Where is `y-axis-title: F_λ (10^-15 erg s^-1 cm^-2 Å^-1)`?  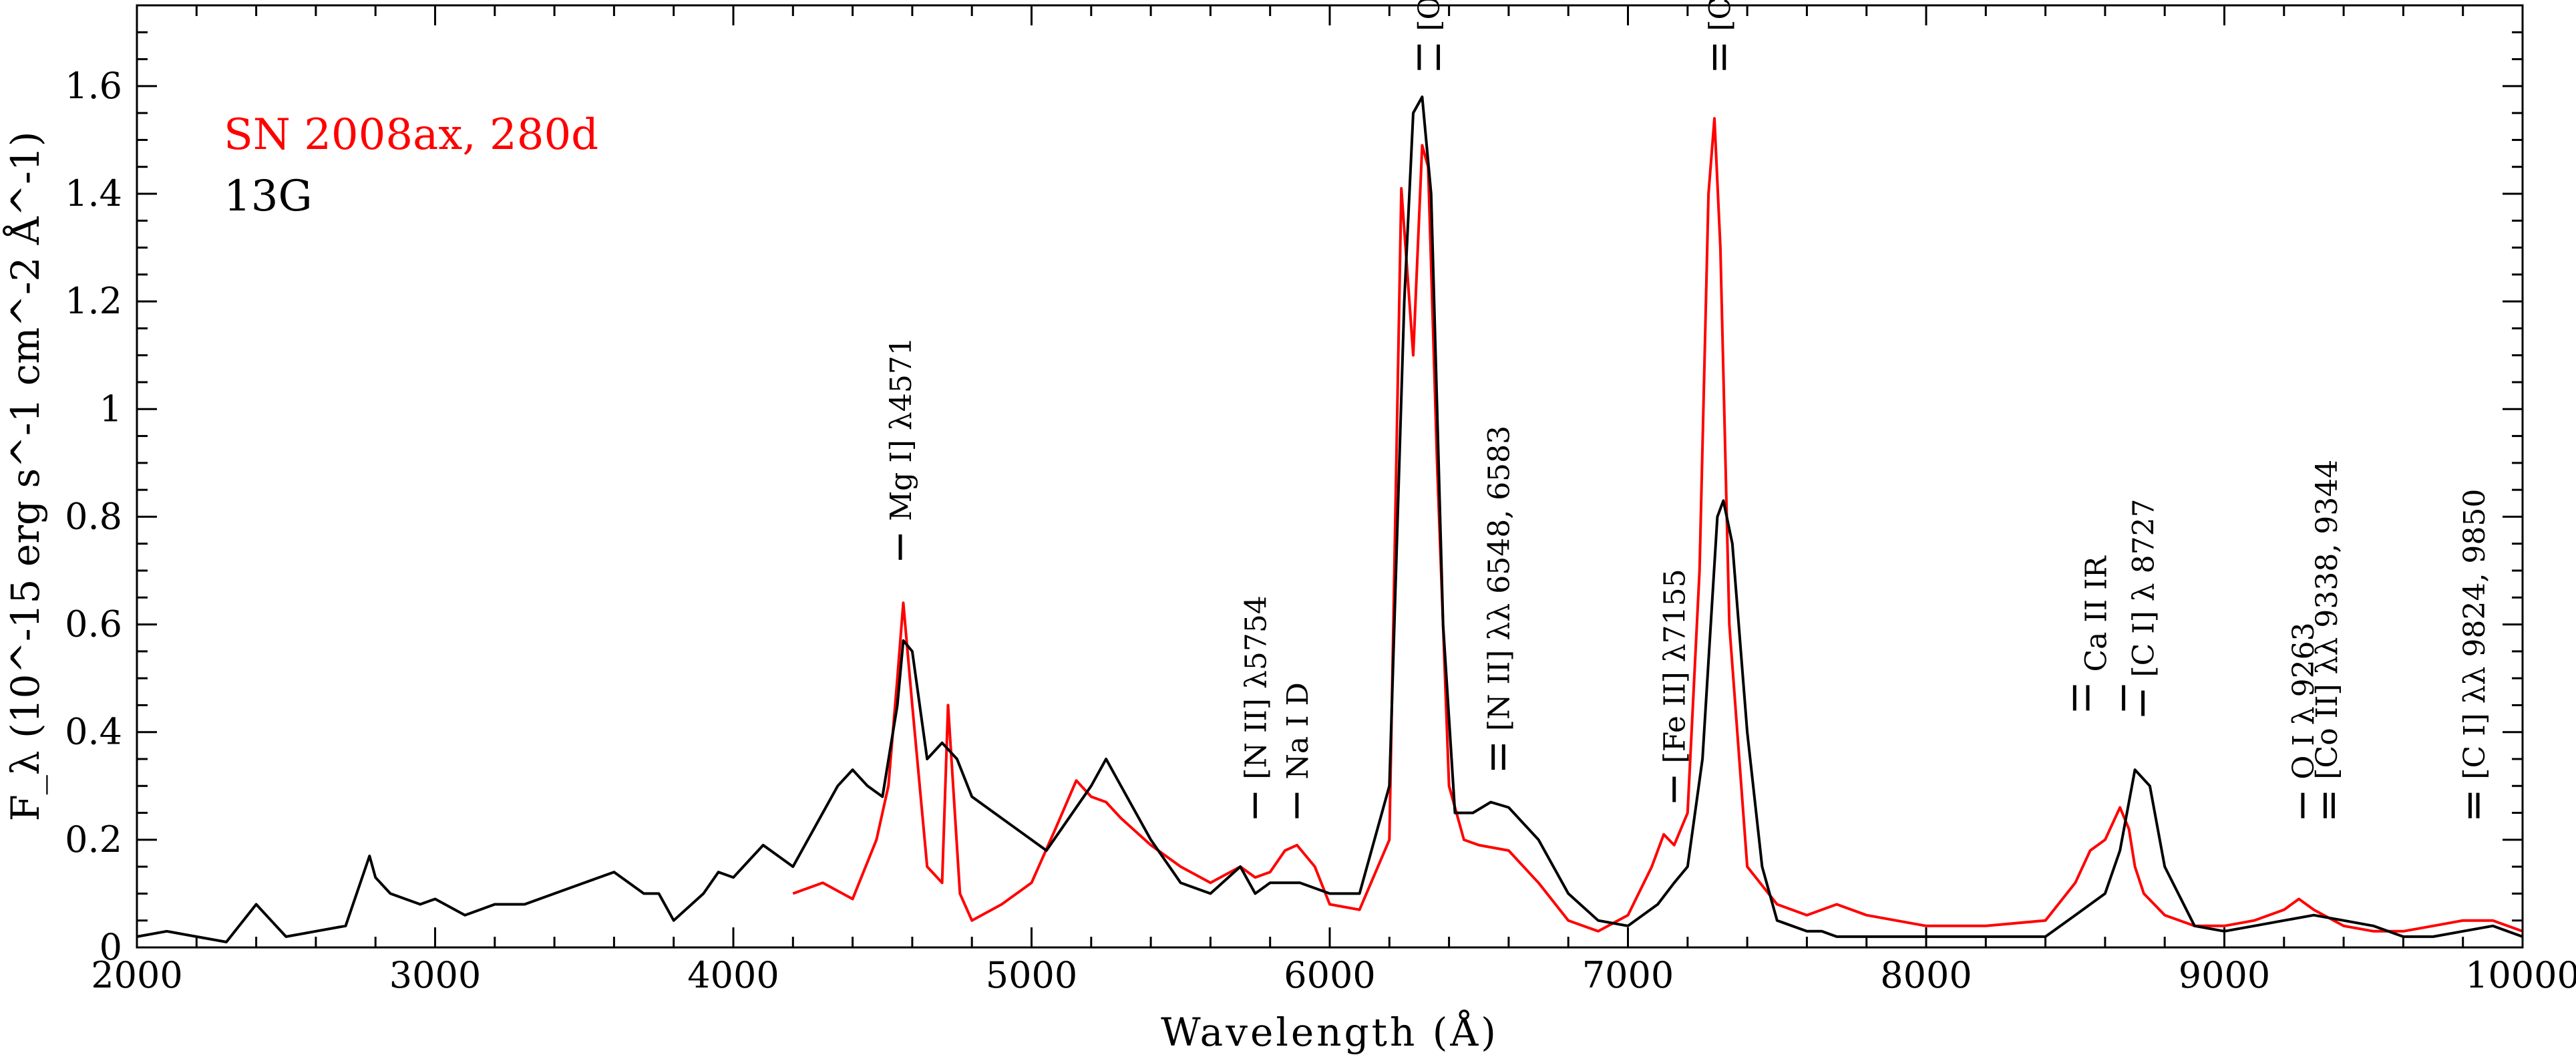
y-axis-title: F_λ (10^-15 erg s^-1 cm^-2 Å^-1) is located at coordinates (25, 477).